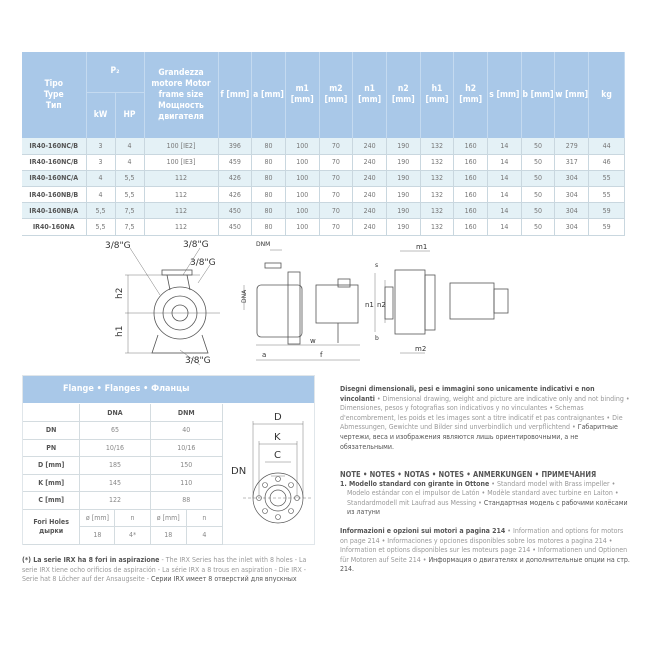 This screenshot has width=650, height=650. Describe the element at coordinates (120, 331) in the screenshot. I see `label-h1: h1` at that location.